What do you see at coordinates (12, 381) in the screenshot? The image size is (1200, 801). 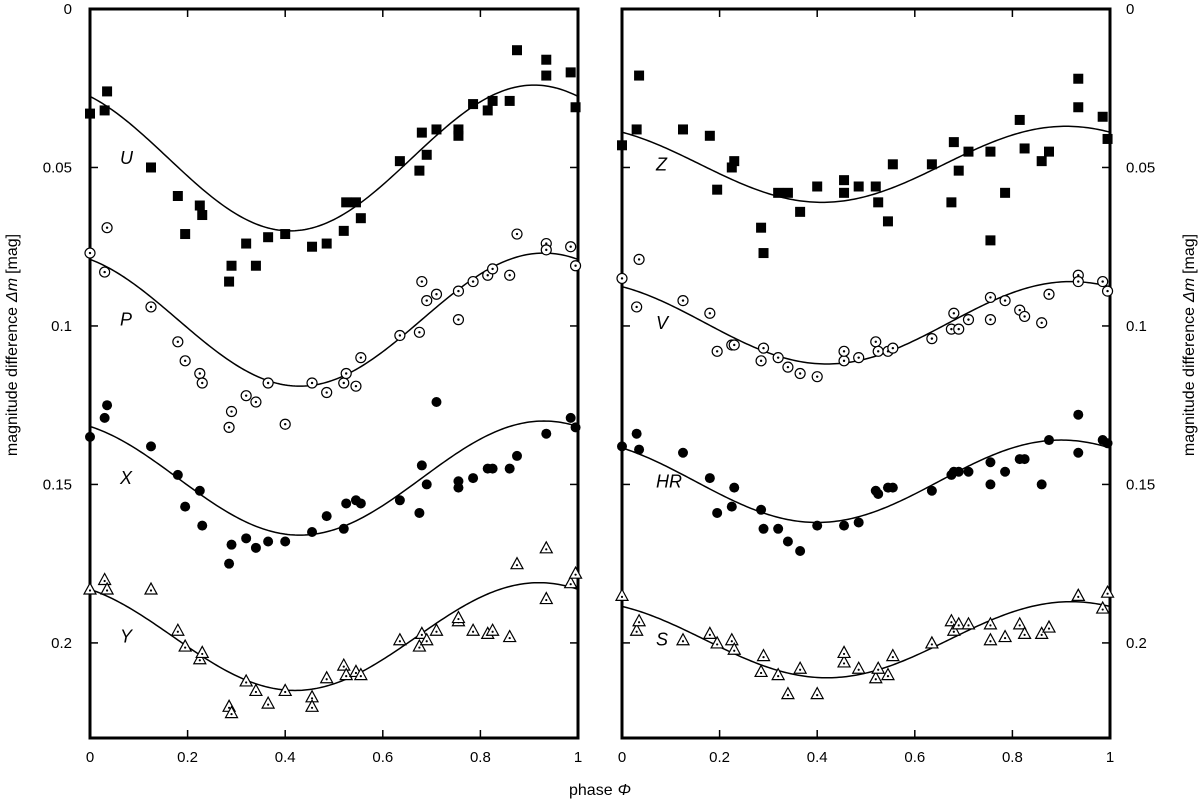 I see `y-axis-label-left: magnitude difference` at bounding box center [12, 381].